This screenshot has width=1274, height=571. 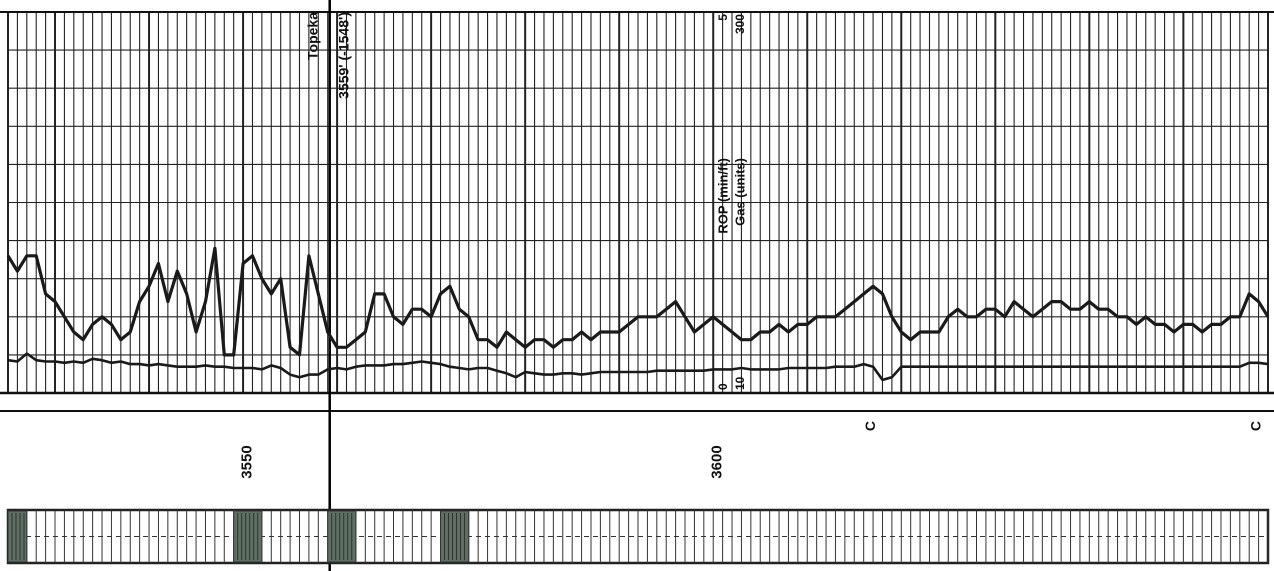 I want to click on curve-name-label: ROP (min/ft), so click(x=723, y=196).